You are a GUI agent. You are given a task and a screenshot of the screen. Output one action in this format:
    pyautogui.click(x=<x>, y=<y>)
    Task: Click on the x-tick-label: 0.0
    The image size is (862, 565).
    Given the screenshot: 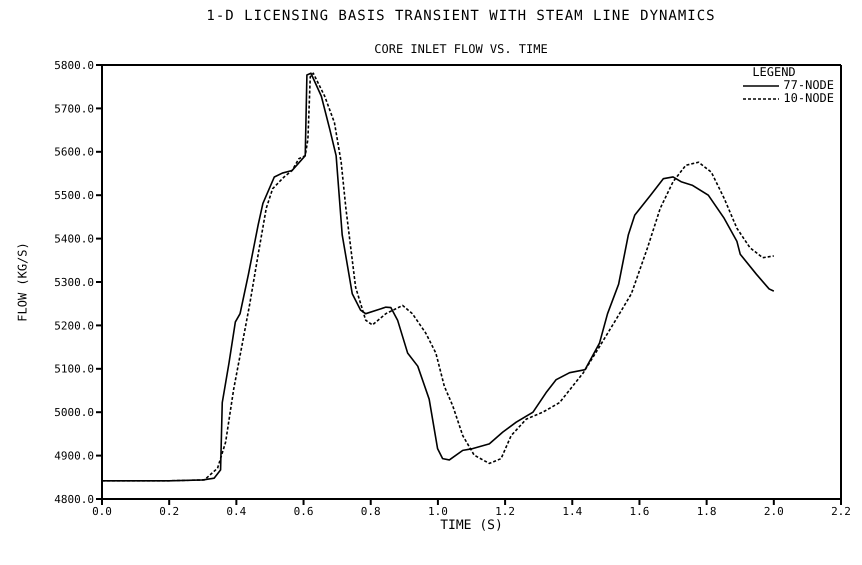 What is the action you would take?
    pyautogui.click(x=102, y=511)
    